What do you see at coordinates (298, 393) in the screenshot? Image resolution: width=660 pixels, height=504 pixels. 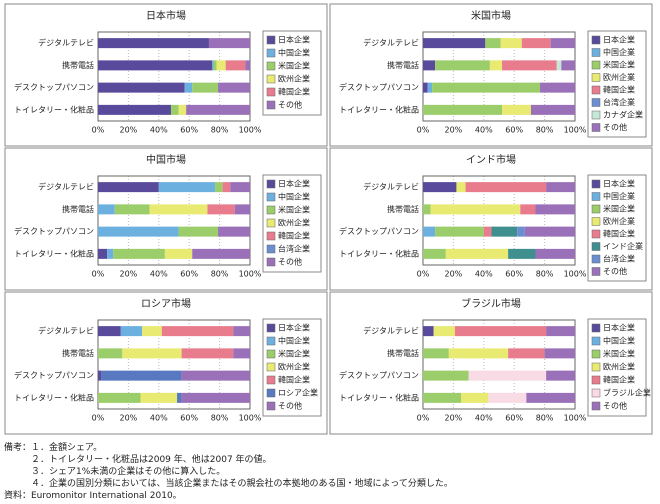 I see `legend-label: ロシア企業` at bounding box center [298, 393].